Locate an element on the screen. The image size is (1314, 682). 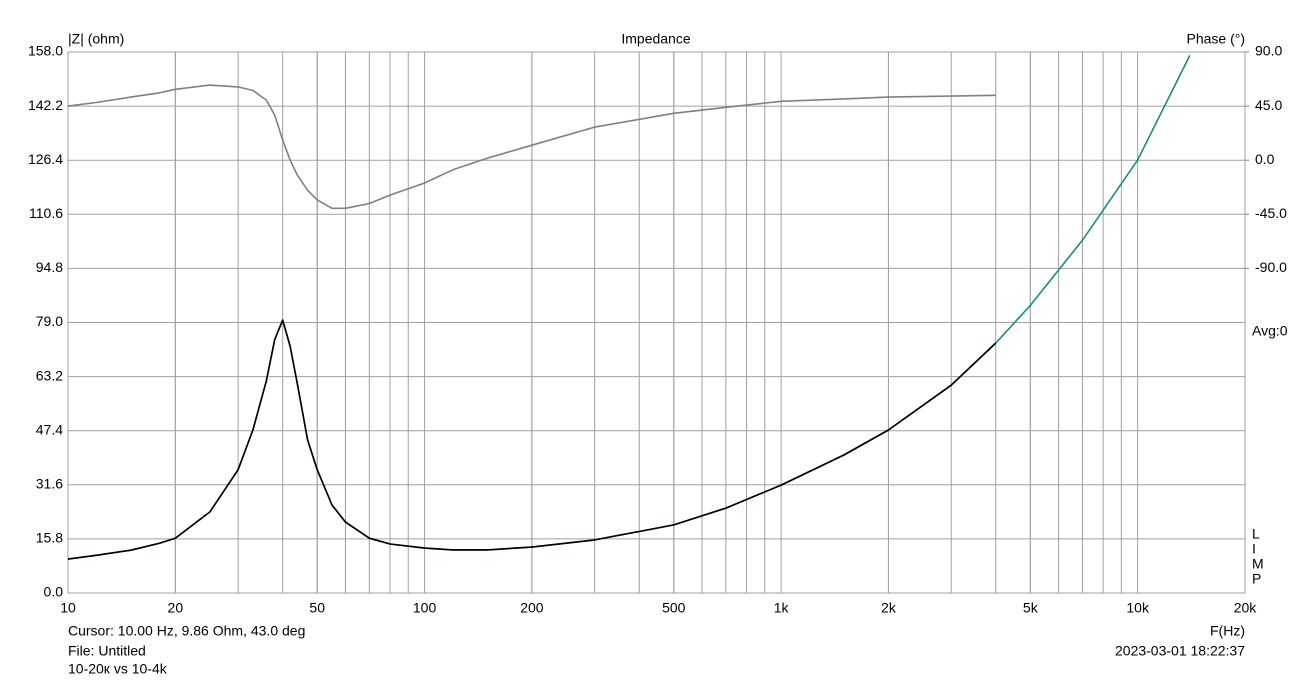
y2-tick-label: 45.0 is located at coordinates (1268, 105).